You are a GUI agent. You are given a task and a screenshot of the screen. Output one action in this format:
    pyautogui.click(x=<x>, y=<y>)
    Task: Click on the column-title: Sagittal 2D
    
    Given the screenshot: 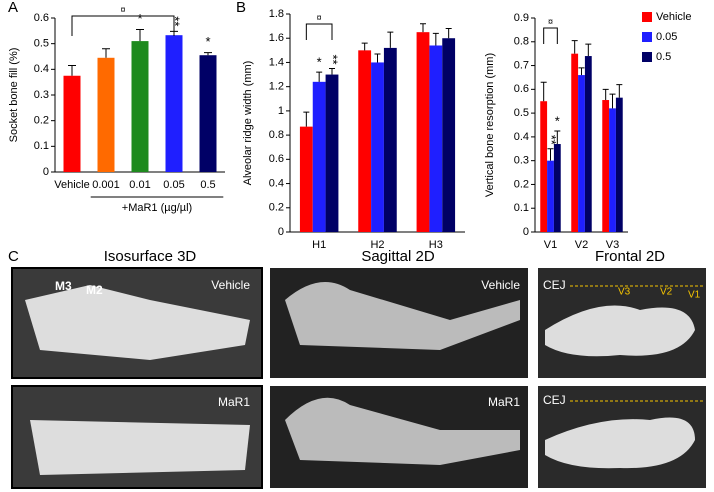 What is the action you would take?
    pyautogui.click(x=398, y=256)
    